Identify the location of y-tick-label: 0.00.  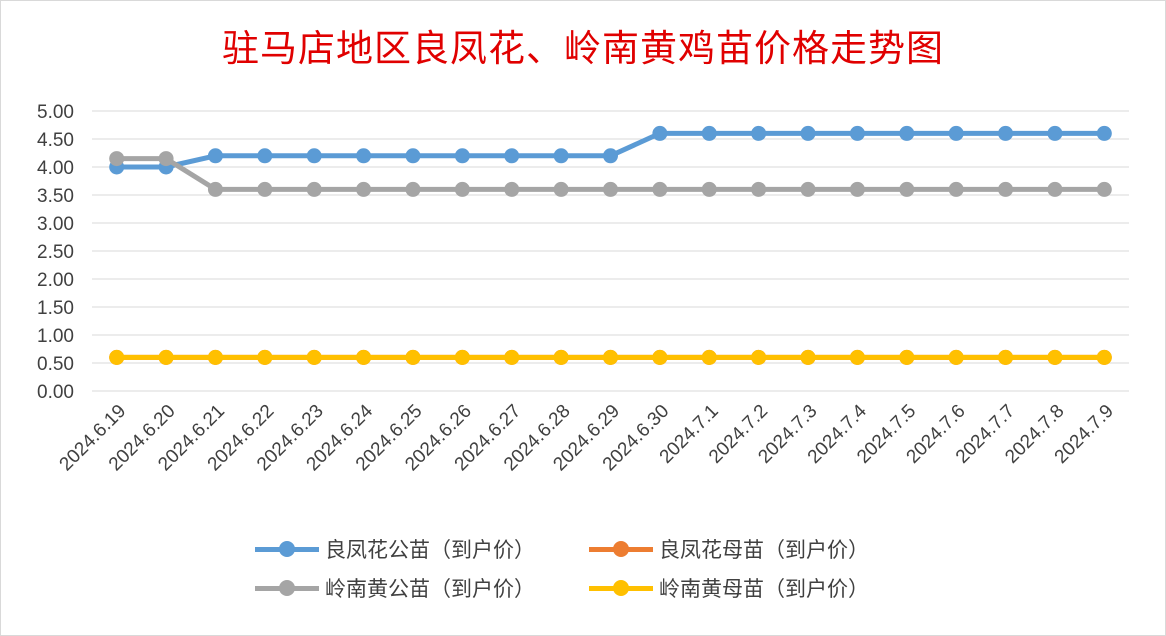
(55, 392).